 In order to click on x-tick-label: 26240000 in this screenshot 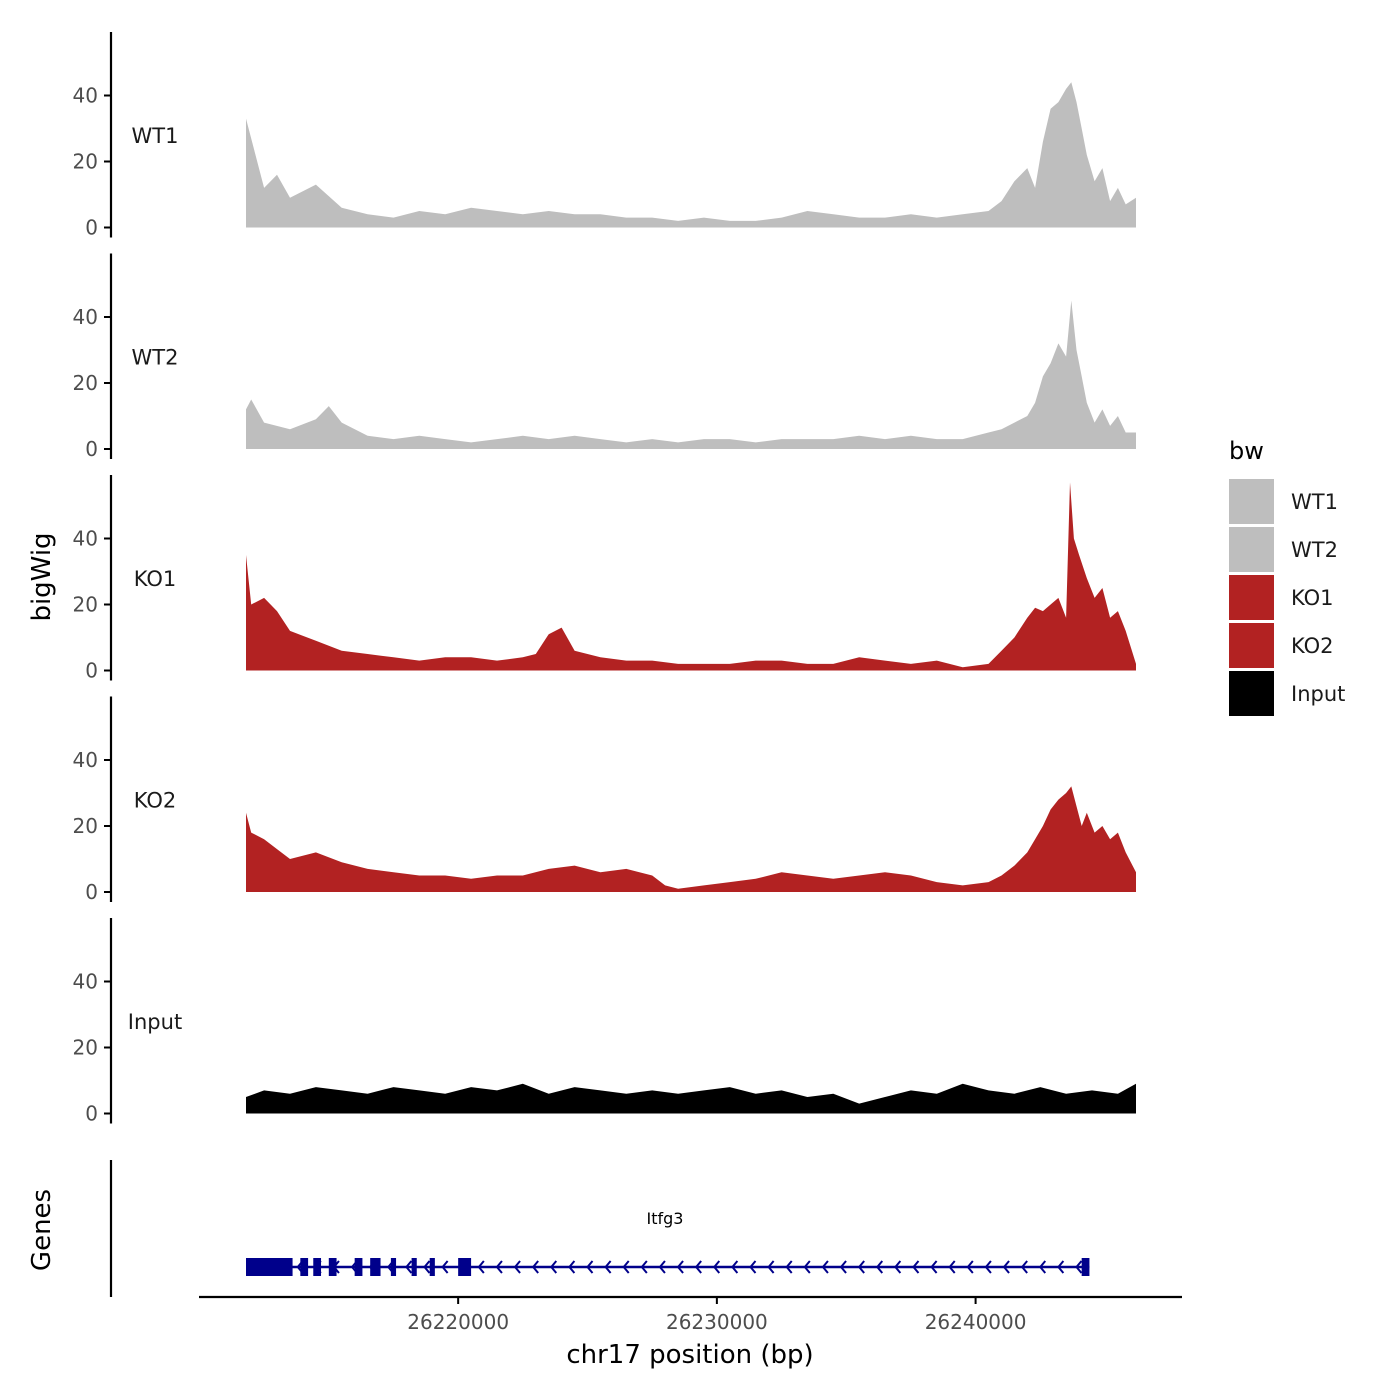, I will do `click(976, 1322)`.